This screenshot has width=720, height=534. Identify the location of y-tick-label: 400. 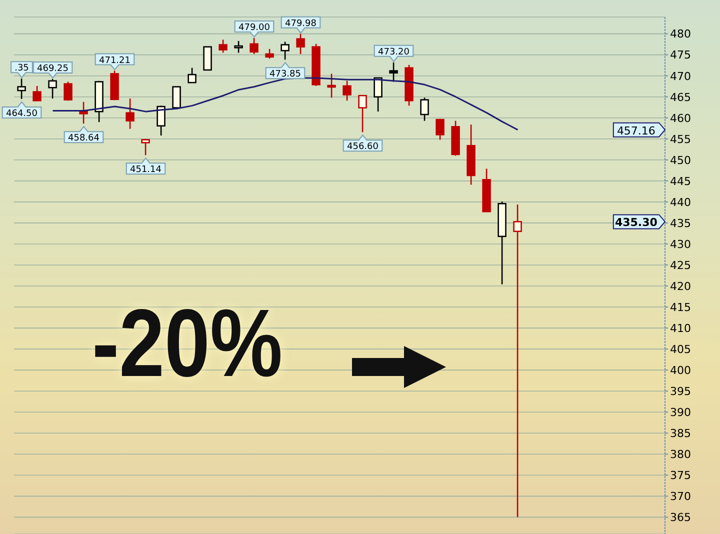
(680, 370).